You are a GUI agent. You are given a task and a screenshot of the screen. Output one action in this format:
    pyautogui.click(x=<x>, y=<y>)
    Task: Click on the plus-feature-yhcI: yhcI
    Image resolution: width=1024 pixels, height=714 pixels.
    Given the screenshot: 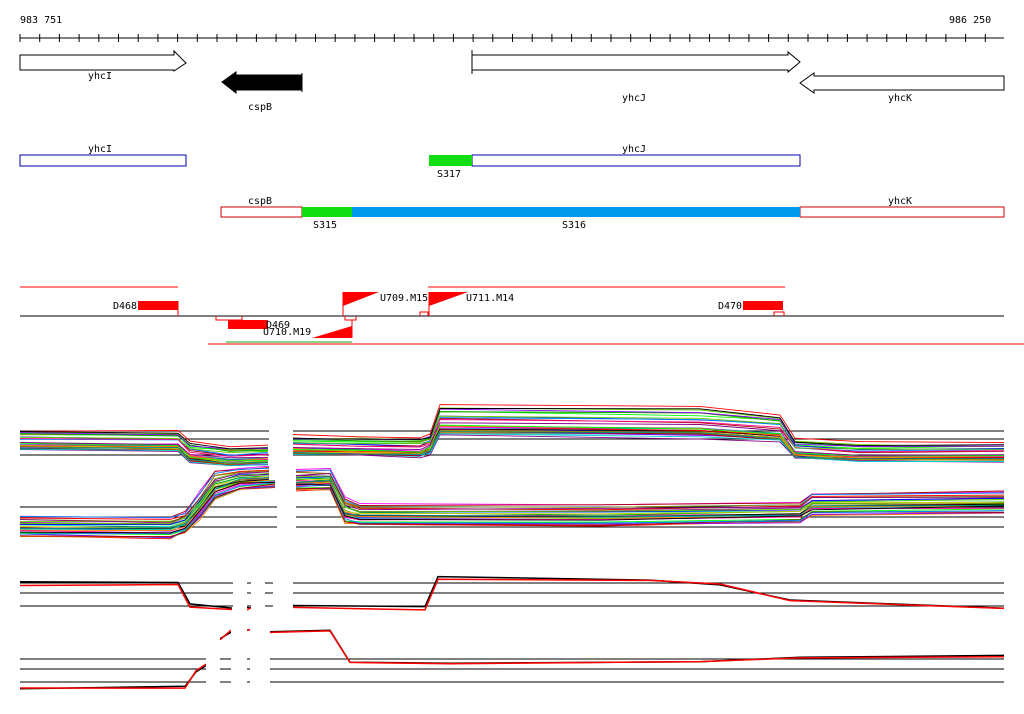 What is the action you would take?
    pyautogui.click(x=103, y=155)
    